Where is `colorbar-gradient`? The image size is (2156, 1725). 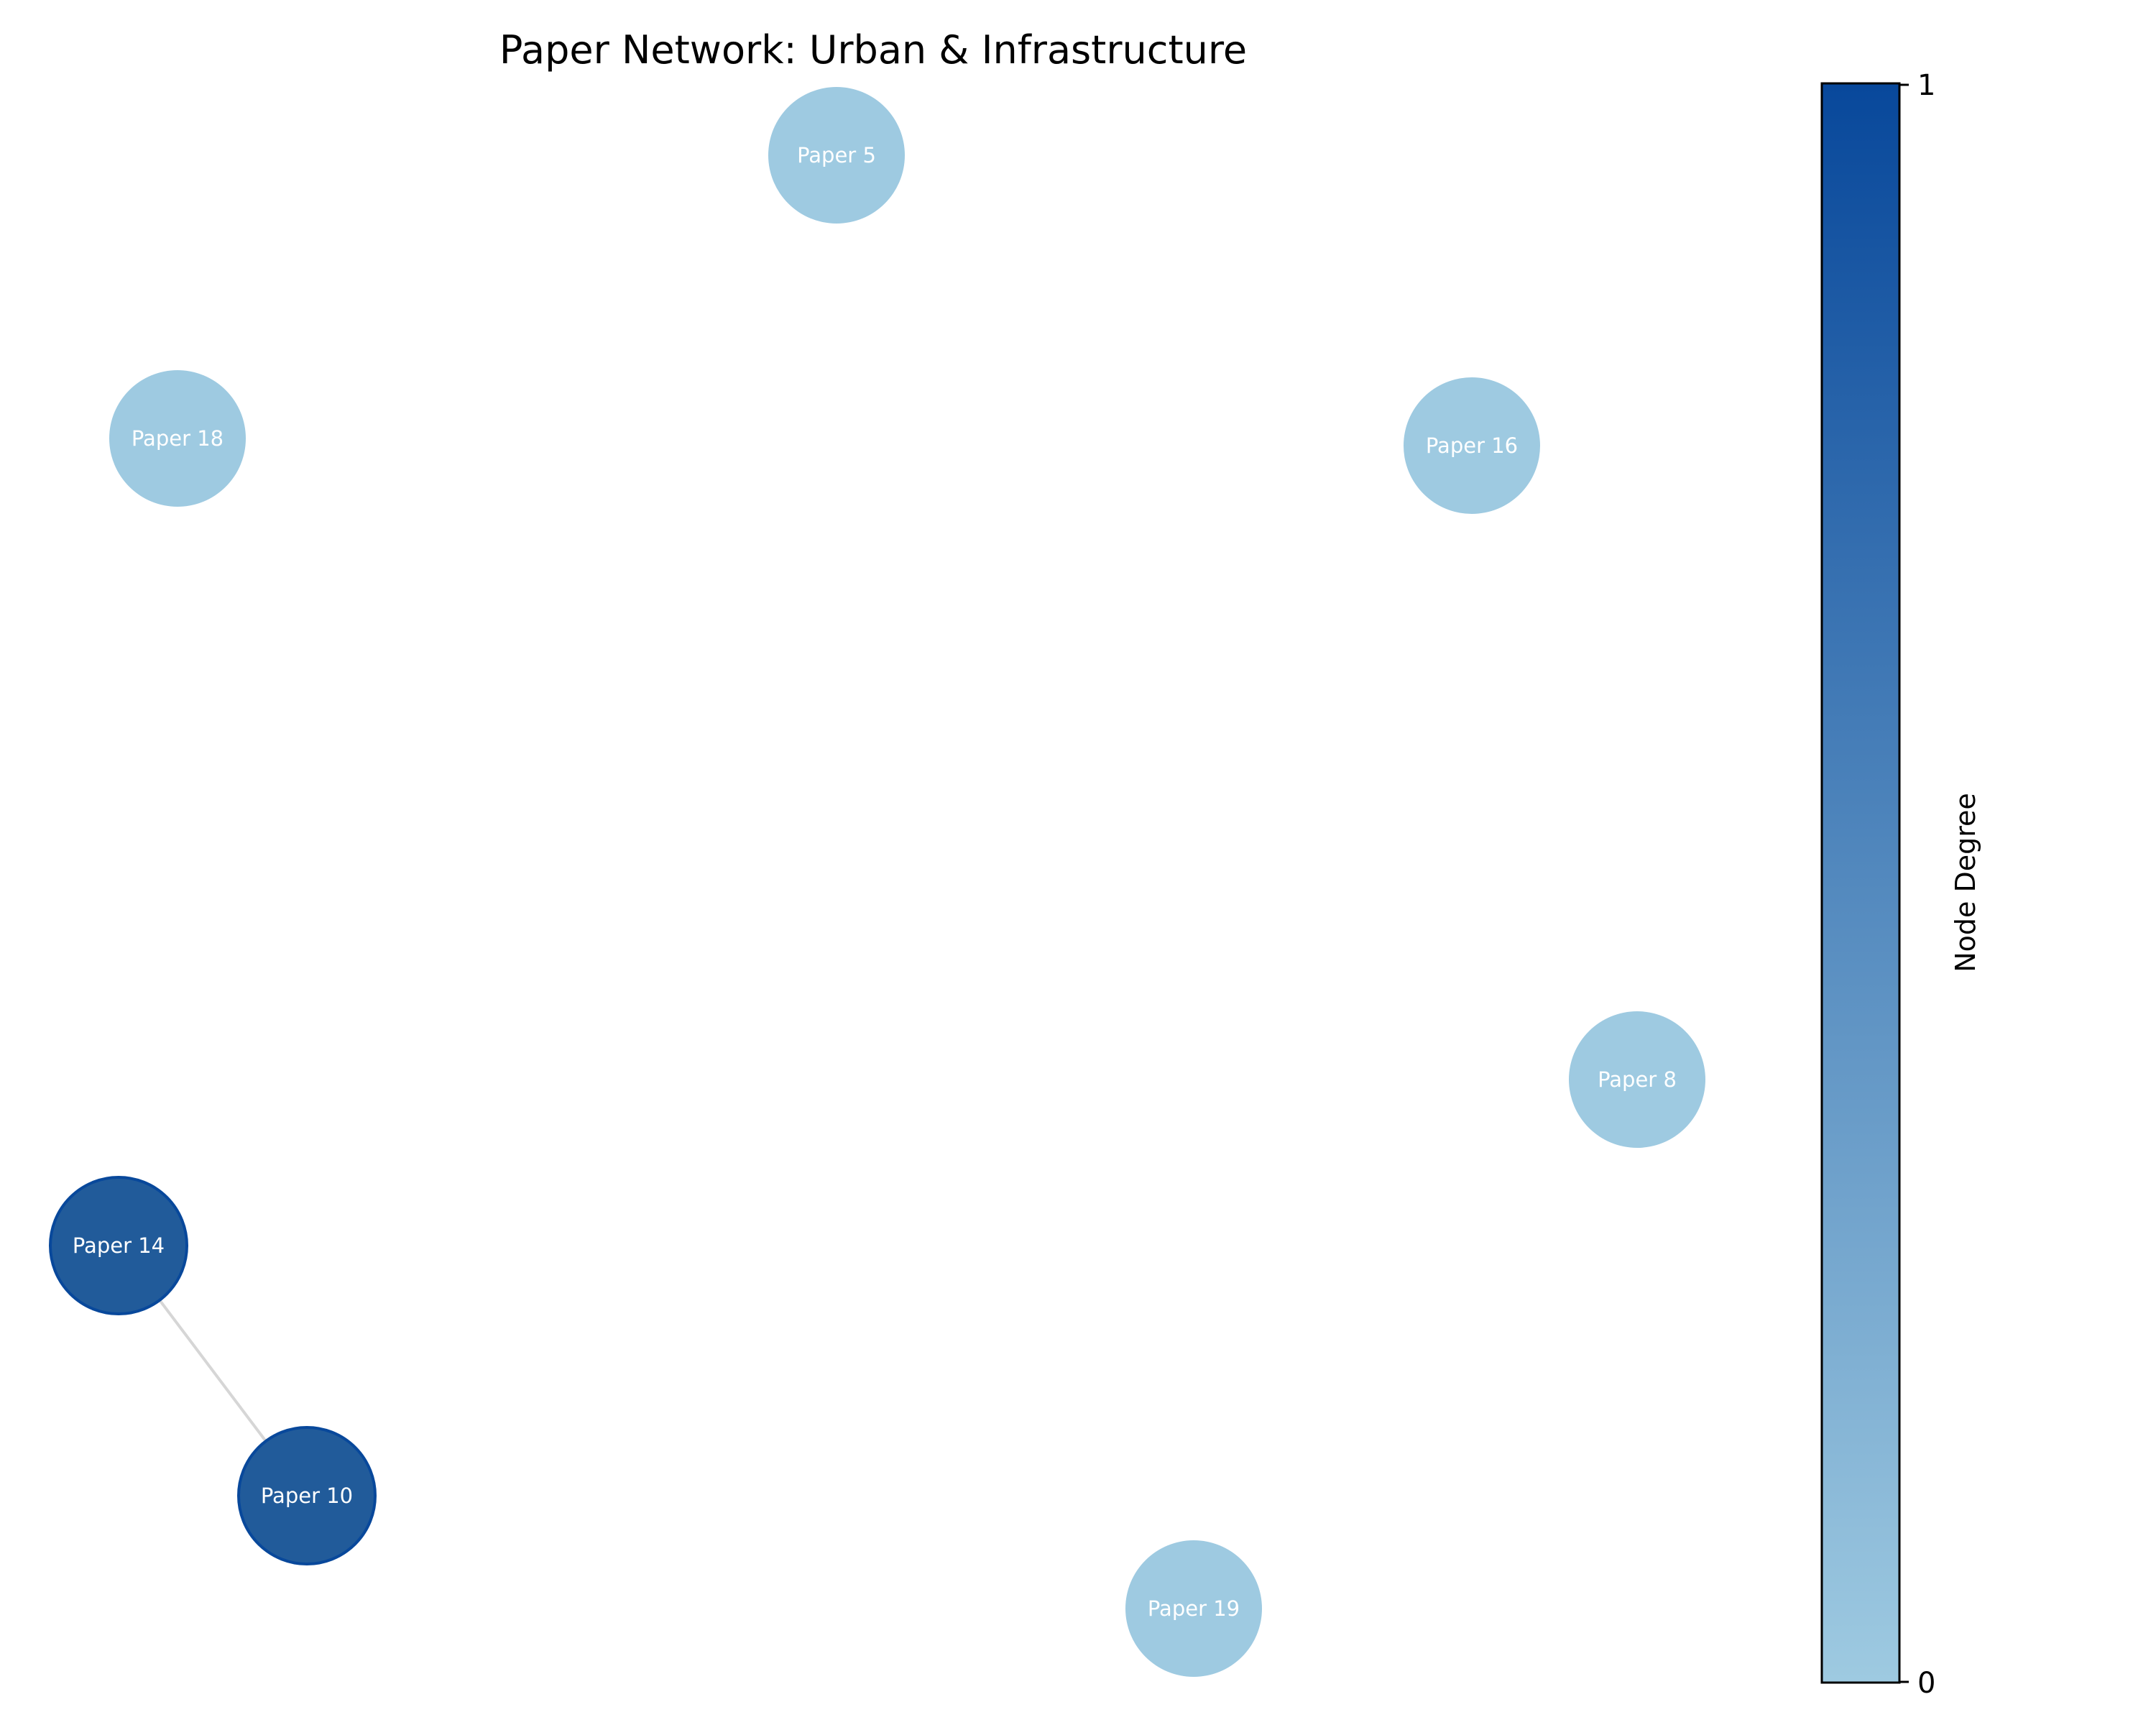
colorbar-gradient is located at coordinates (1860, 883).